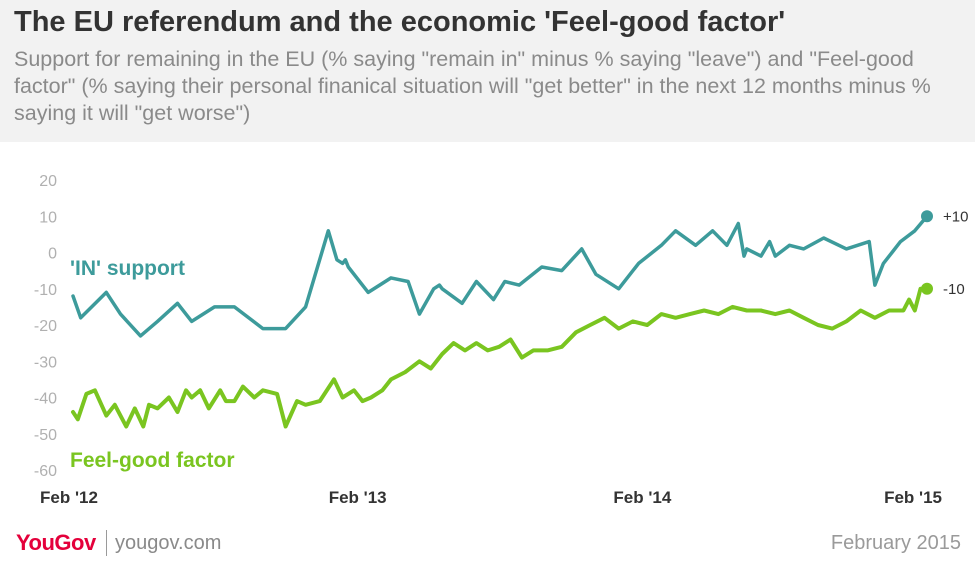 The width and height of the screenshot is (975, 562). Describe the element at coordinates (106, 543) in the screenshot. I see `footer-divider` at that location.